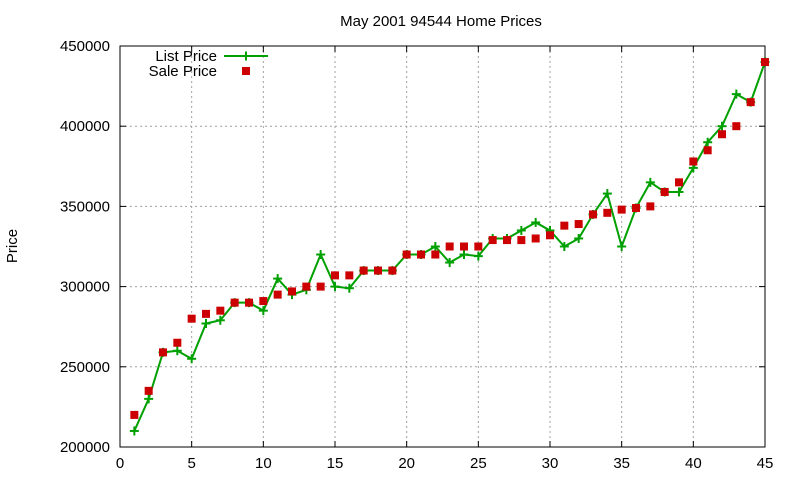 Image resolution: width=800 pixels, height=480 pixels. I want to click on y-tick-label: 400000, so click(85, 126).